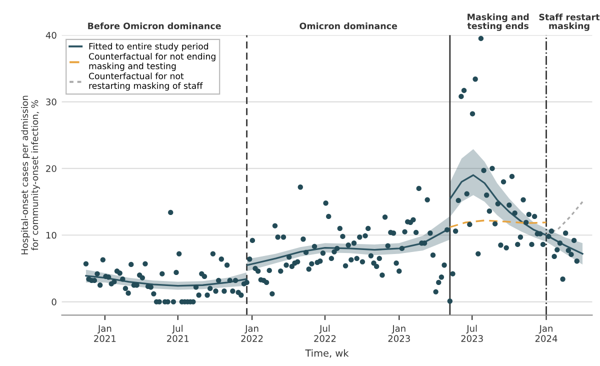 This screenshot has height=366, width=600. Describe the element at coordinates (349, 26) in the screenshot. I see `text: Omicron dominance` at that location.